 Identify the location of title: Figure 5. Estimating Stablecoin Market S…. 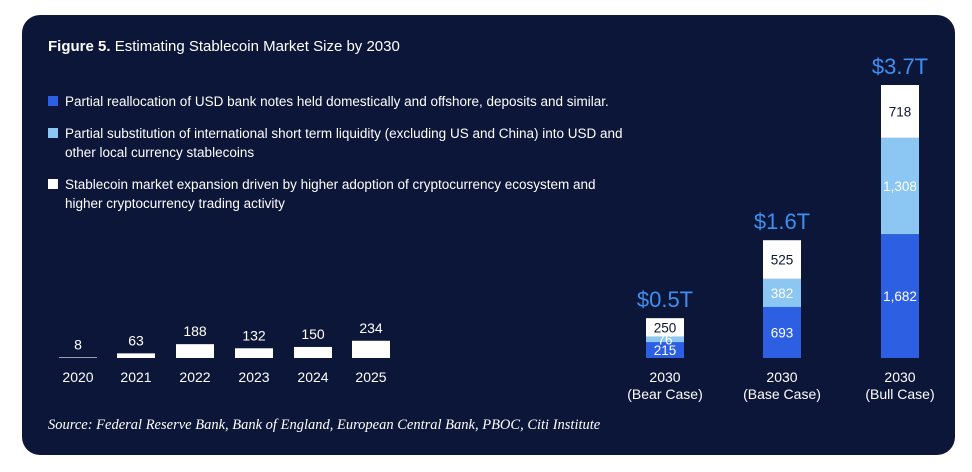
(224, 46).